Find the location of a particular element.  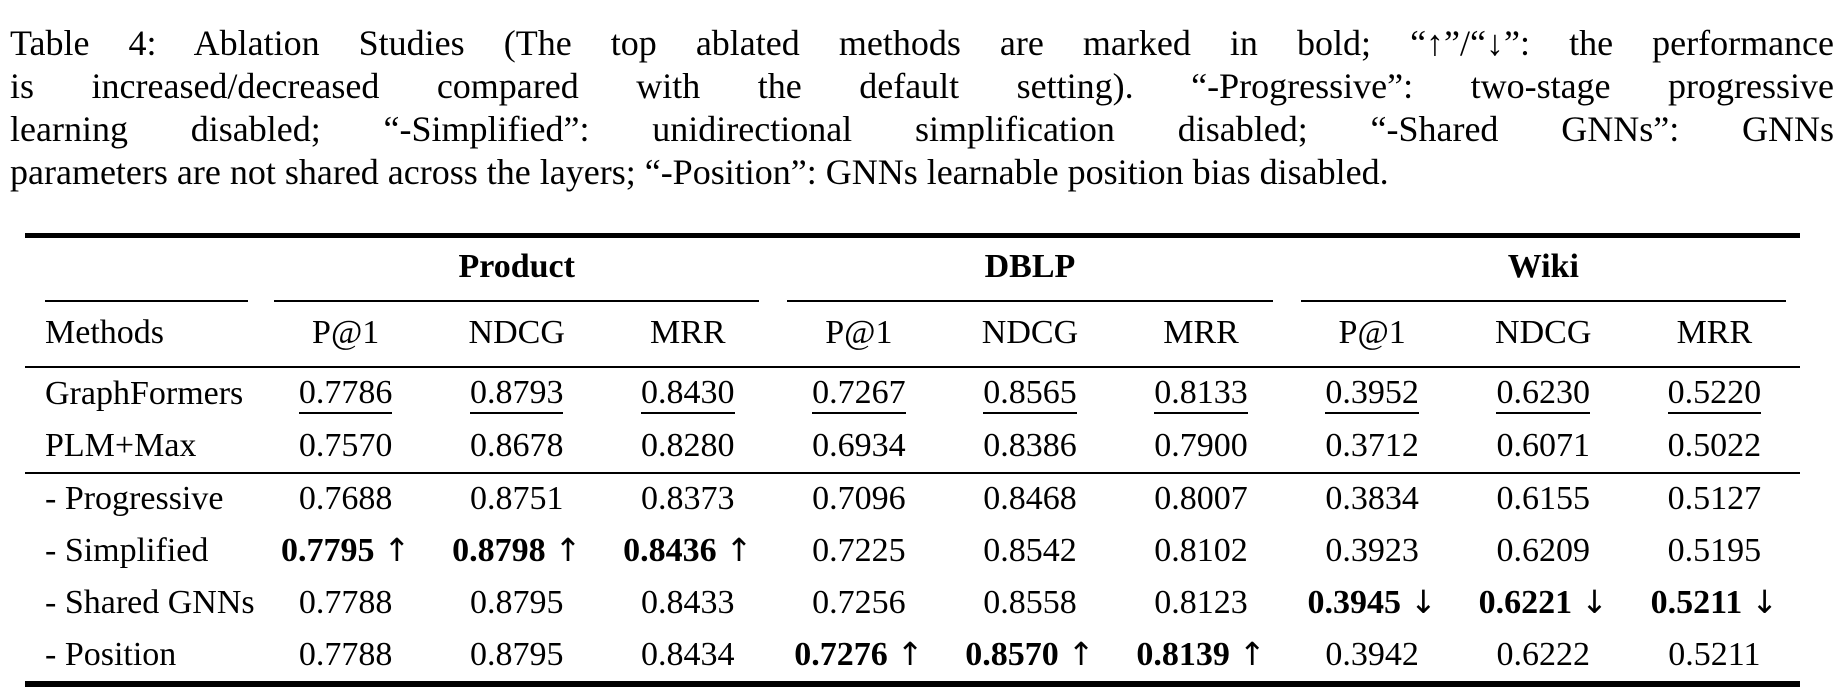

metric-value: 0.3945 is located at coordinates (1354, 602).